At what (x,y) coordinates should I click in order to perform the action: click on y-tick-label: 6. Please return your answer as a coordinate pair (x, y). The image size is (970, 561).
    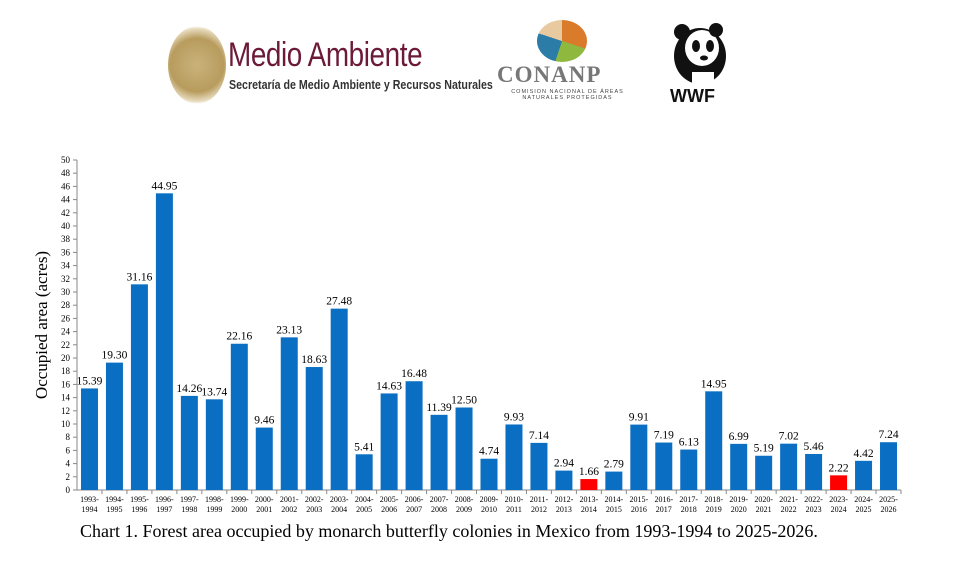
    Looking at the image, I should click on (68, 450).